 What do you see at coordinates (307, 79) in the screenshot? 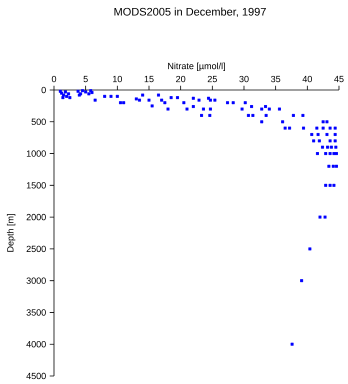
I see `x-tick-label: 40` at bounding box center [307, 79].